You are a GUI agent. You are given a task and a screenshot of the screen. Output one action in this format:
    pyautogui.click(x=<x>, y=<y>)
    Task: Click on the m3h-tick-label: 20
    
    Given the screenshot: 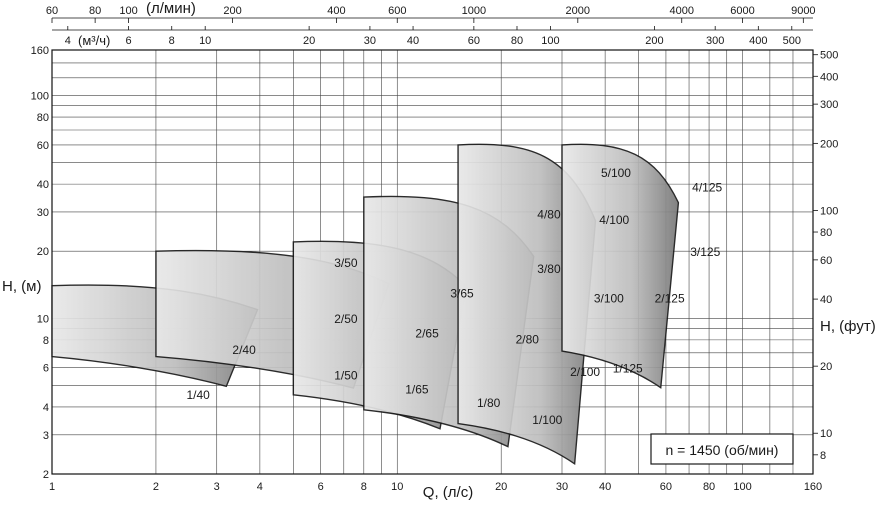 What is the action you would take?
    pyautogui.click(x=309, y=41)
    